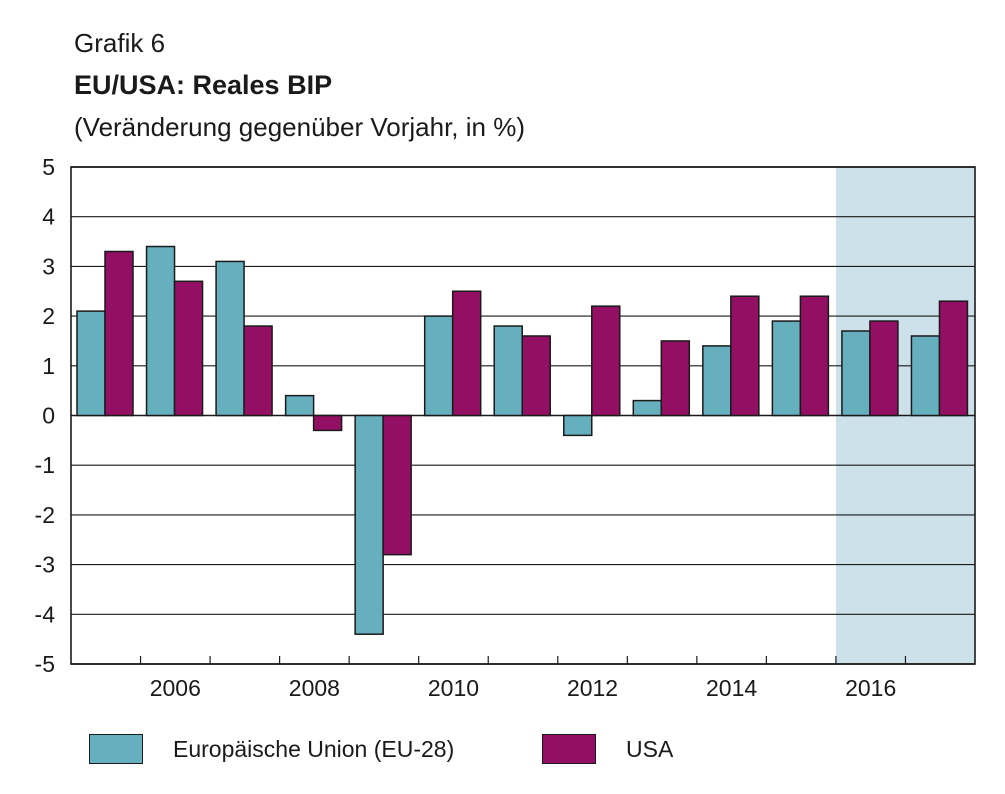  I want to click on bar-eu-2017, so click(925, 376).